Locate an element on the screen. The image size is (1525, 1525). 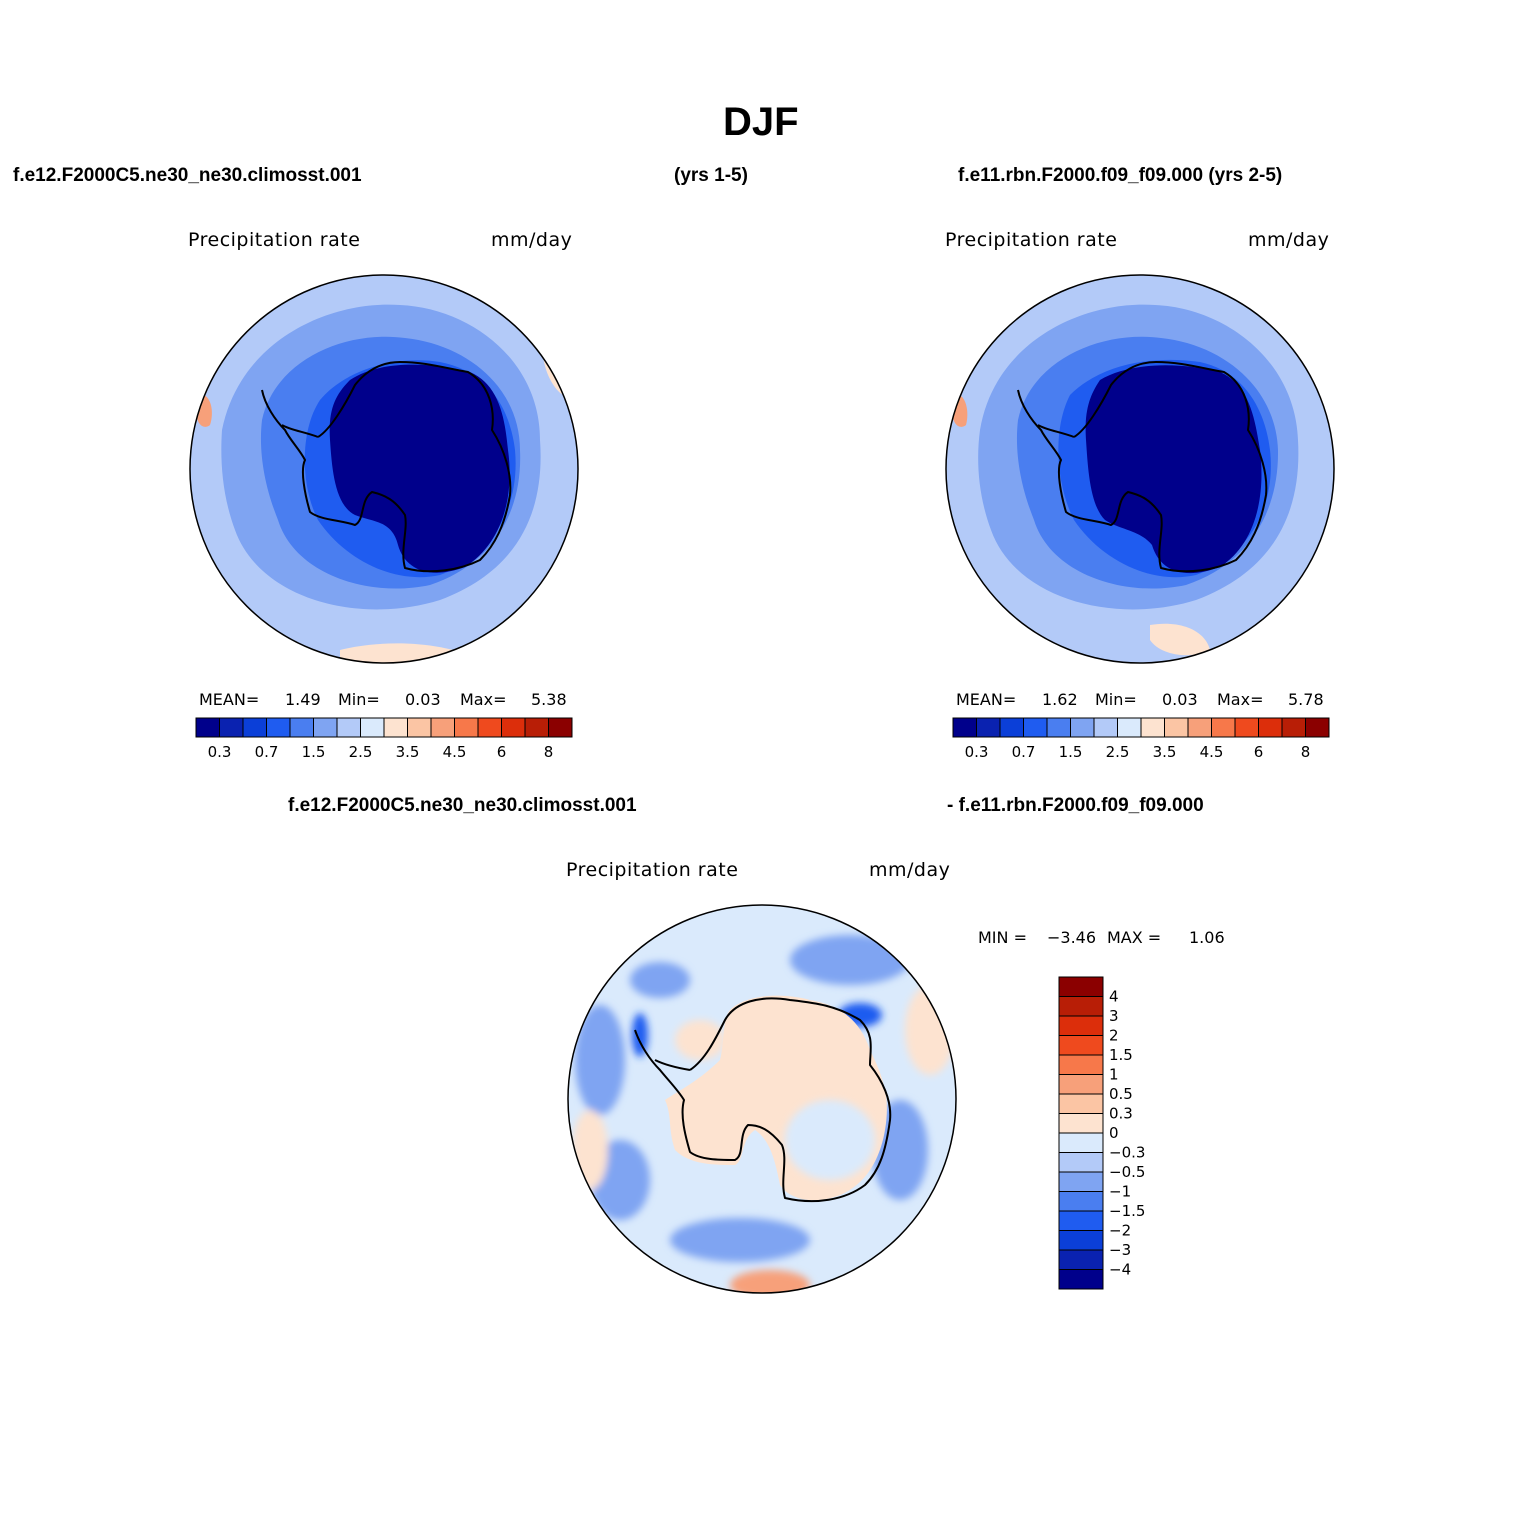
top-right-colorbar-tick-label: 0.7 is located at coordinates (1024, 752).